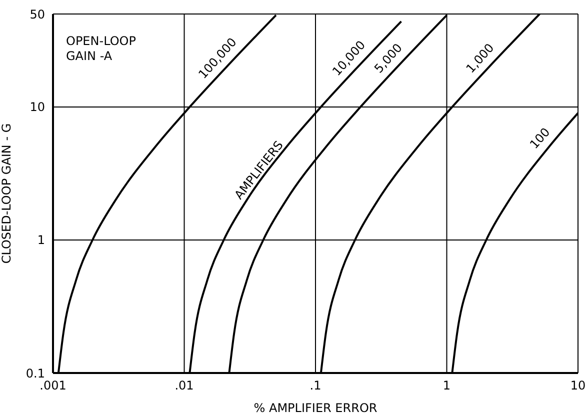 The width and height of the screenshot is (587, 414). I want to click on y-tick-label: 1, so click(41, 240).